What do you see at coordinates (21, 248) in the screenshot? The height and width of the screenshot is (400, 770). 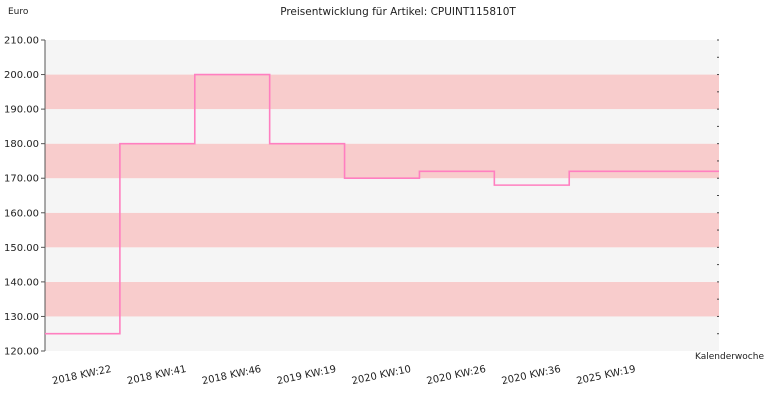 I see `y-tick-label: 150.00` at bounding box center [21, 248].